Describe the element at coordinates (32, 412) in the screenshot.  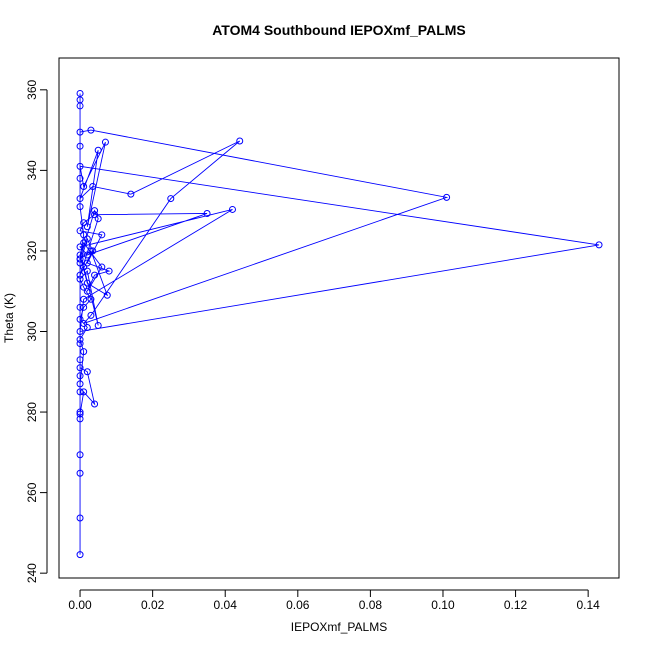
I see `y-tick-label: 280` at that location.